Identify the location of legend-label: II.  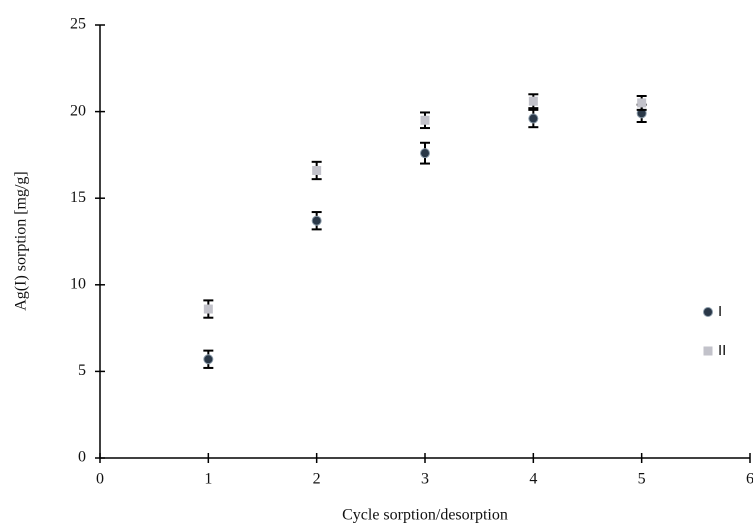
(722, 350).